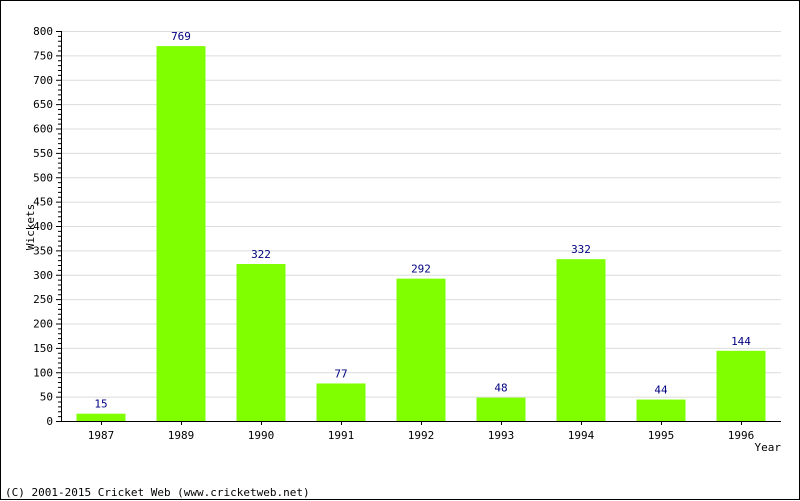 The height and width of the screenshot is (501, 800). What do you see at coordinates (43, 104) in the screenshot?
I see `y-tick-label: 650` at bounding box center [43, 104].